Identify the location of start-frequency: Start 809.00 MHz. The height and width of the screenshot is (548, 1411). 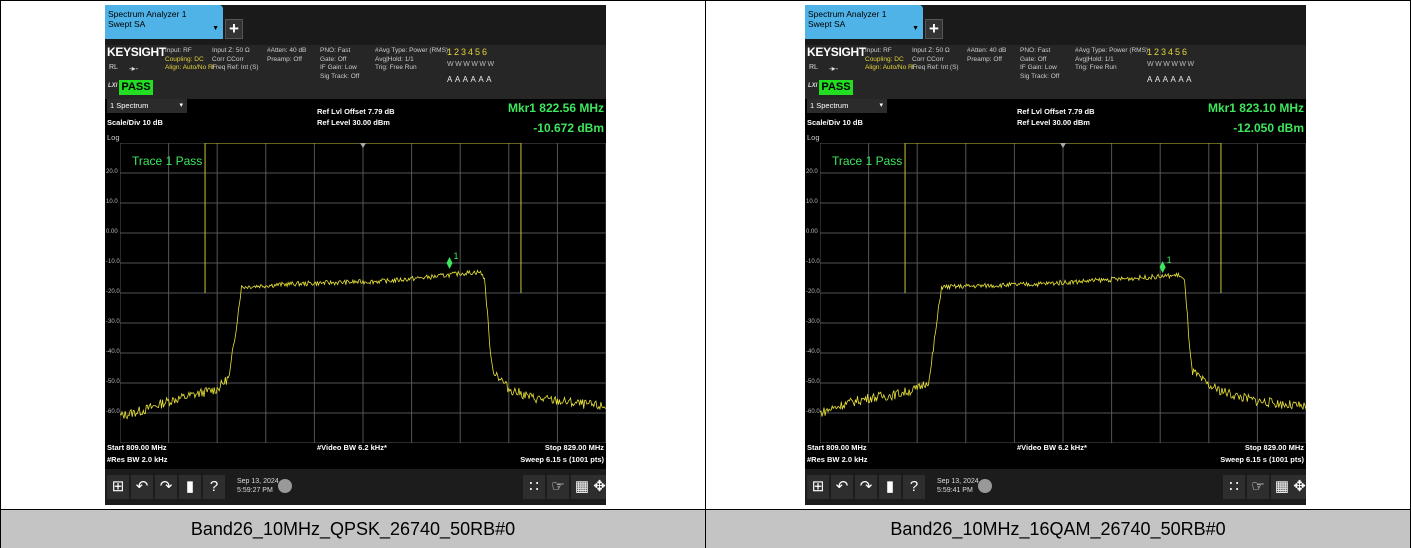
(137, 447).